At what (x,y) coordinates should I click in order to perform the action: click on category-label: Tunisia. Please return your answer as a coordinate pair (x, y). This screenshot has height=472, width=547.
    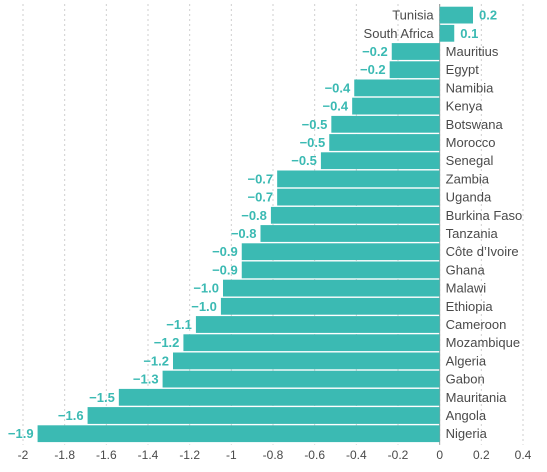
    Looking at the image, I should click on (413, 15).